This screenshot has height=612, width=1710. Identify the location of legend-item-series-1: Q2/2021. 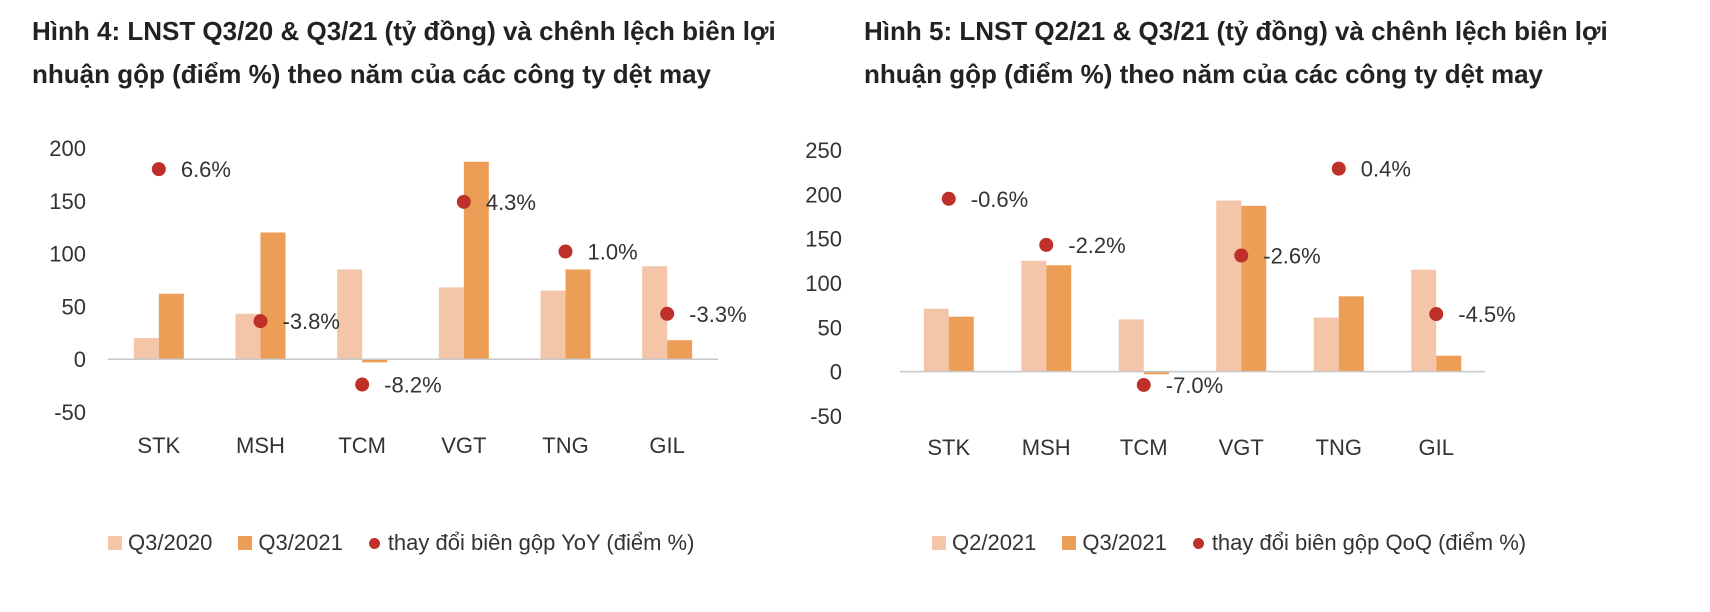
(984, 543).